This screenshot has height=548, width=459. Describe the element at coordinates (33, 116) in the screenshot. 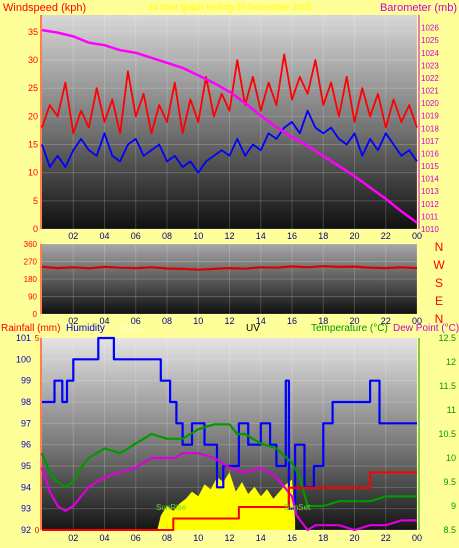

I see `windspeed-tick-label: 20` at that location.